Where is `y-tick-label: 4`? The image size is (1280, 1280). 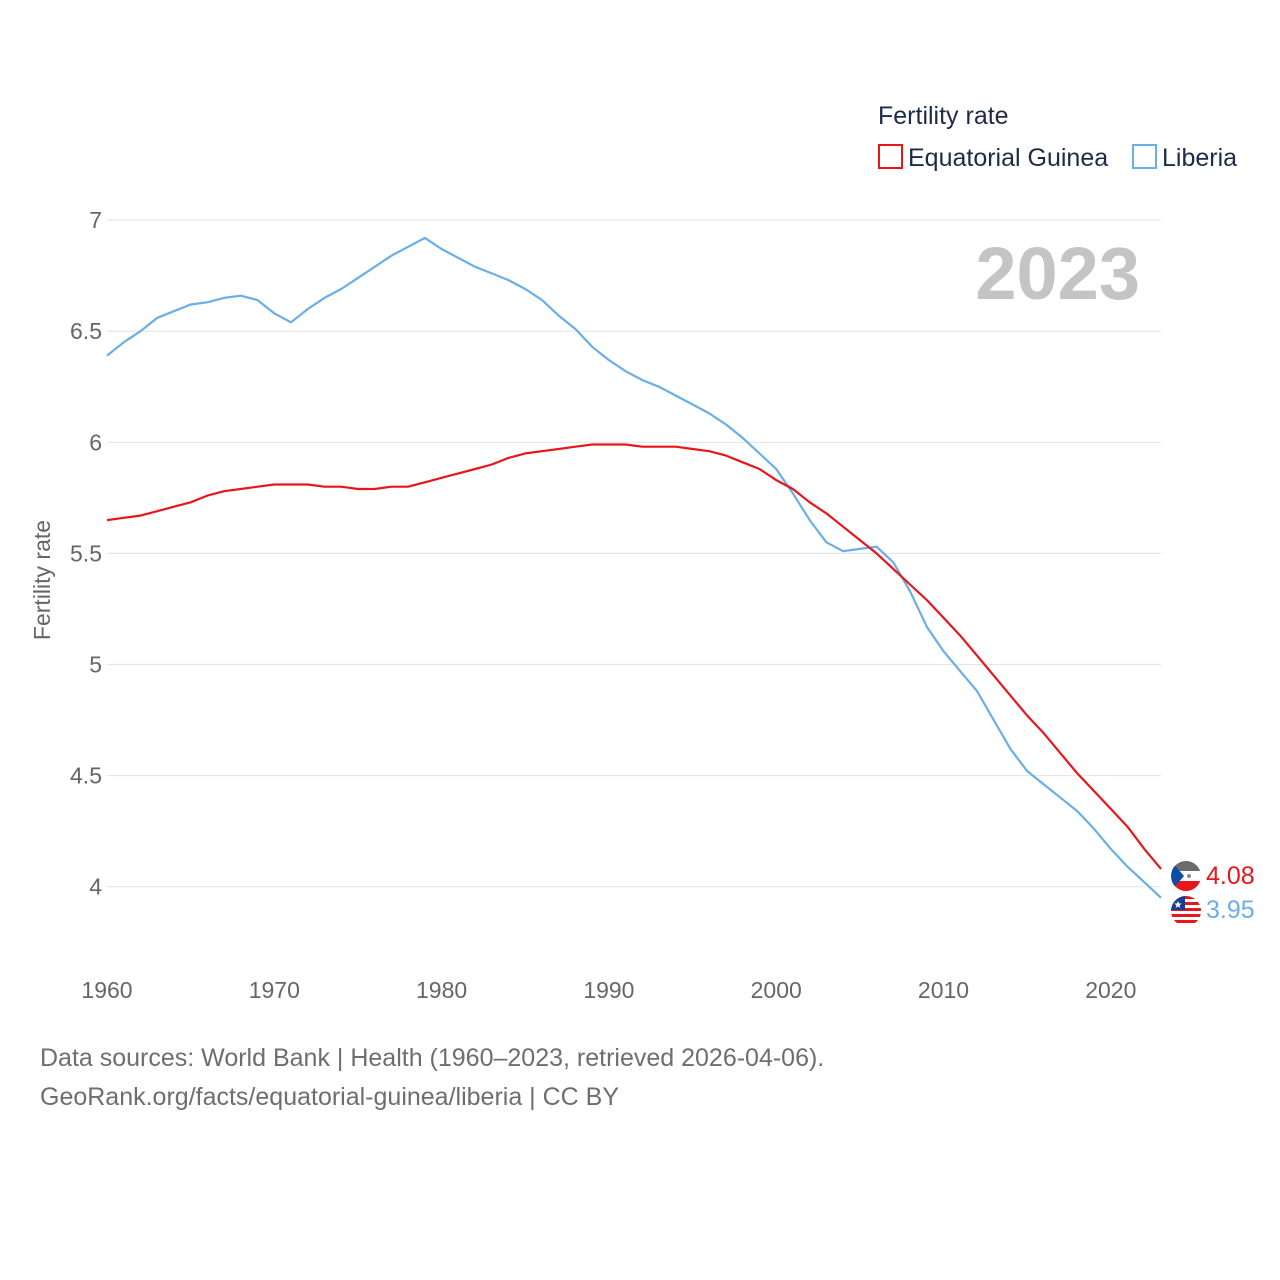
y-tick-label: 4 is located at coordinates (95, 887).